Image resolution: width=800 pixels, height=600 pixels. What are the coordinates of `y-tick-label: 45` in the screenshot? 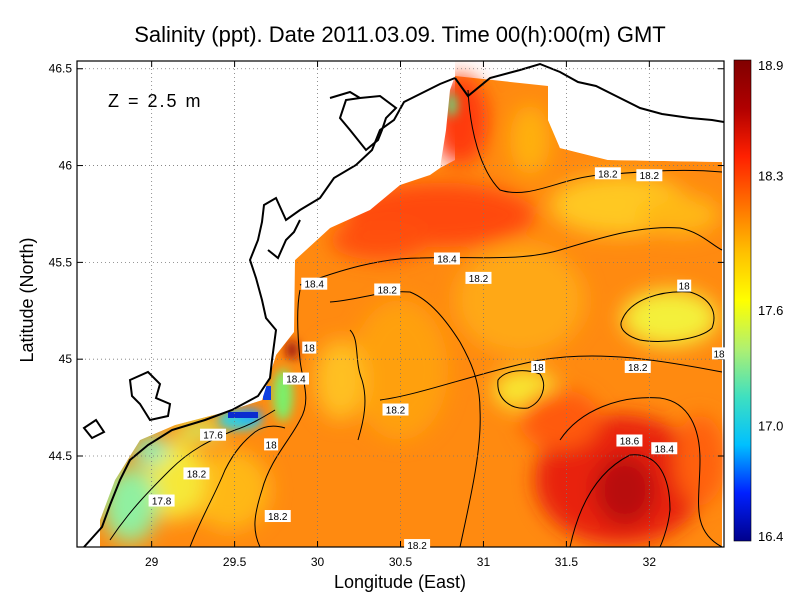 It's located at (66, 359).